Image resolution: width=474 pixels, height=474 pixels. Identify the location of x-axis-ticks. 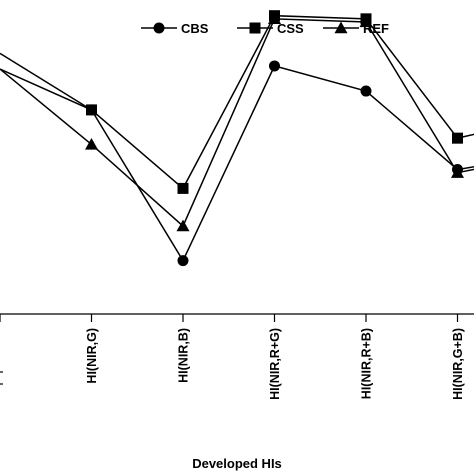
(229, 318).